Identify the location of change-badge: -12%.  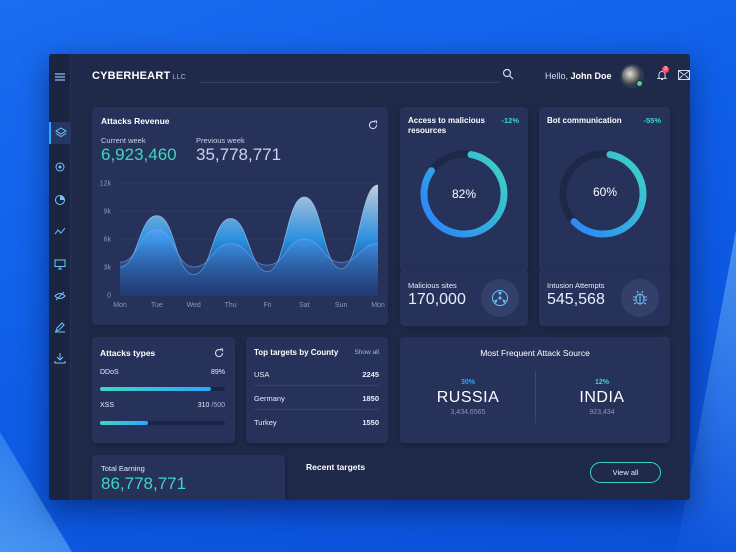
(510, 120).